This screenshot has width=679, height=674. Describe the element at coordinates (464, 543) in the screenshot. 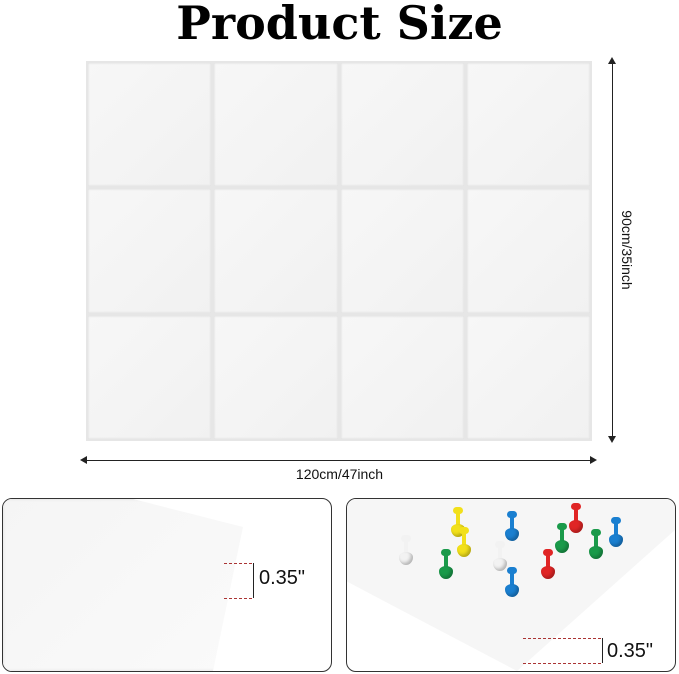

I see `push-pin-yellow` at that location.